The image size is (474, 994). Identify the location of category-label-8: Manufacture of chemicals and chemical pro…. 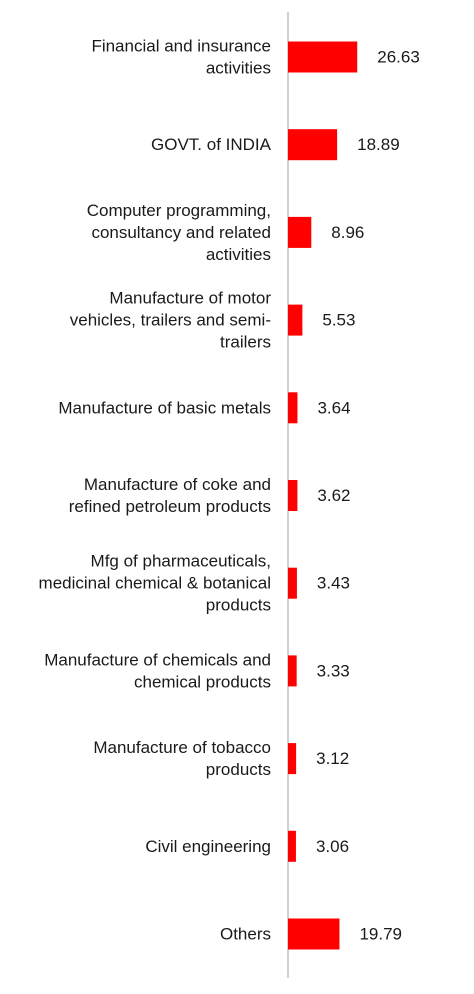
(157, 670).